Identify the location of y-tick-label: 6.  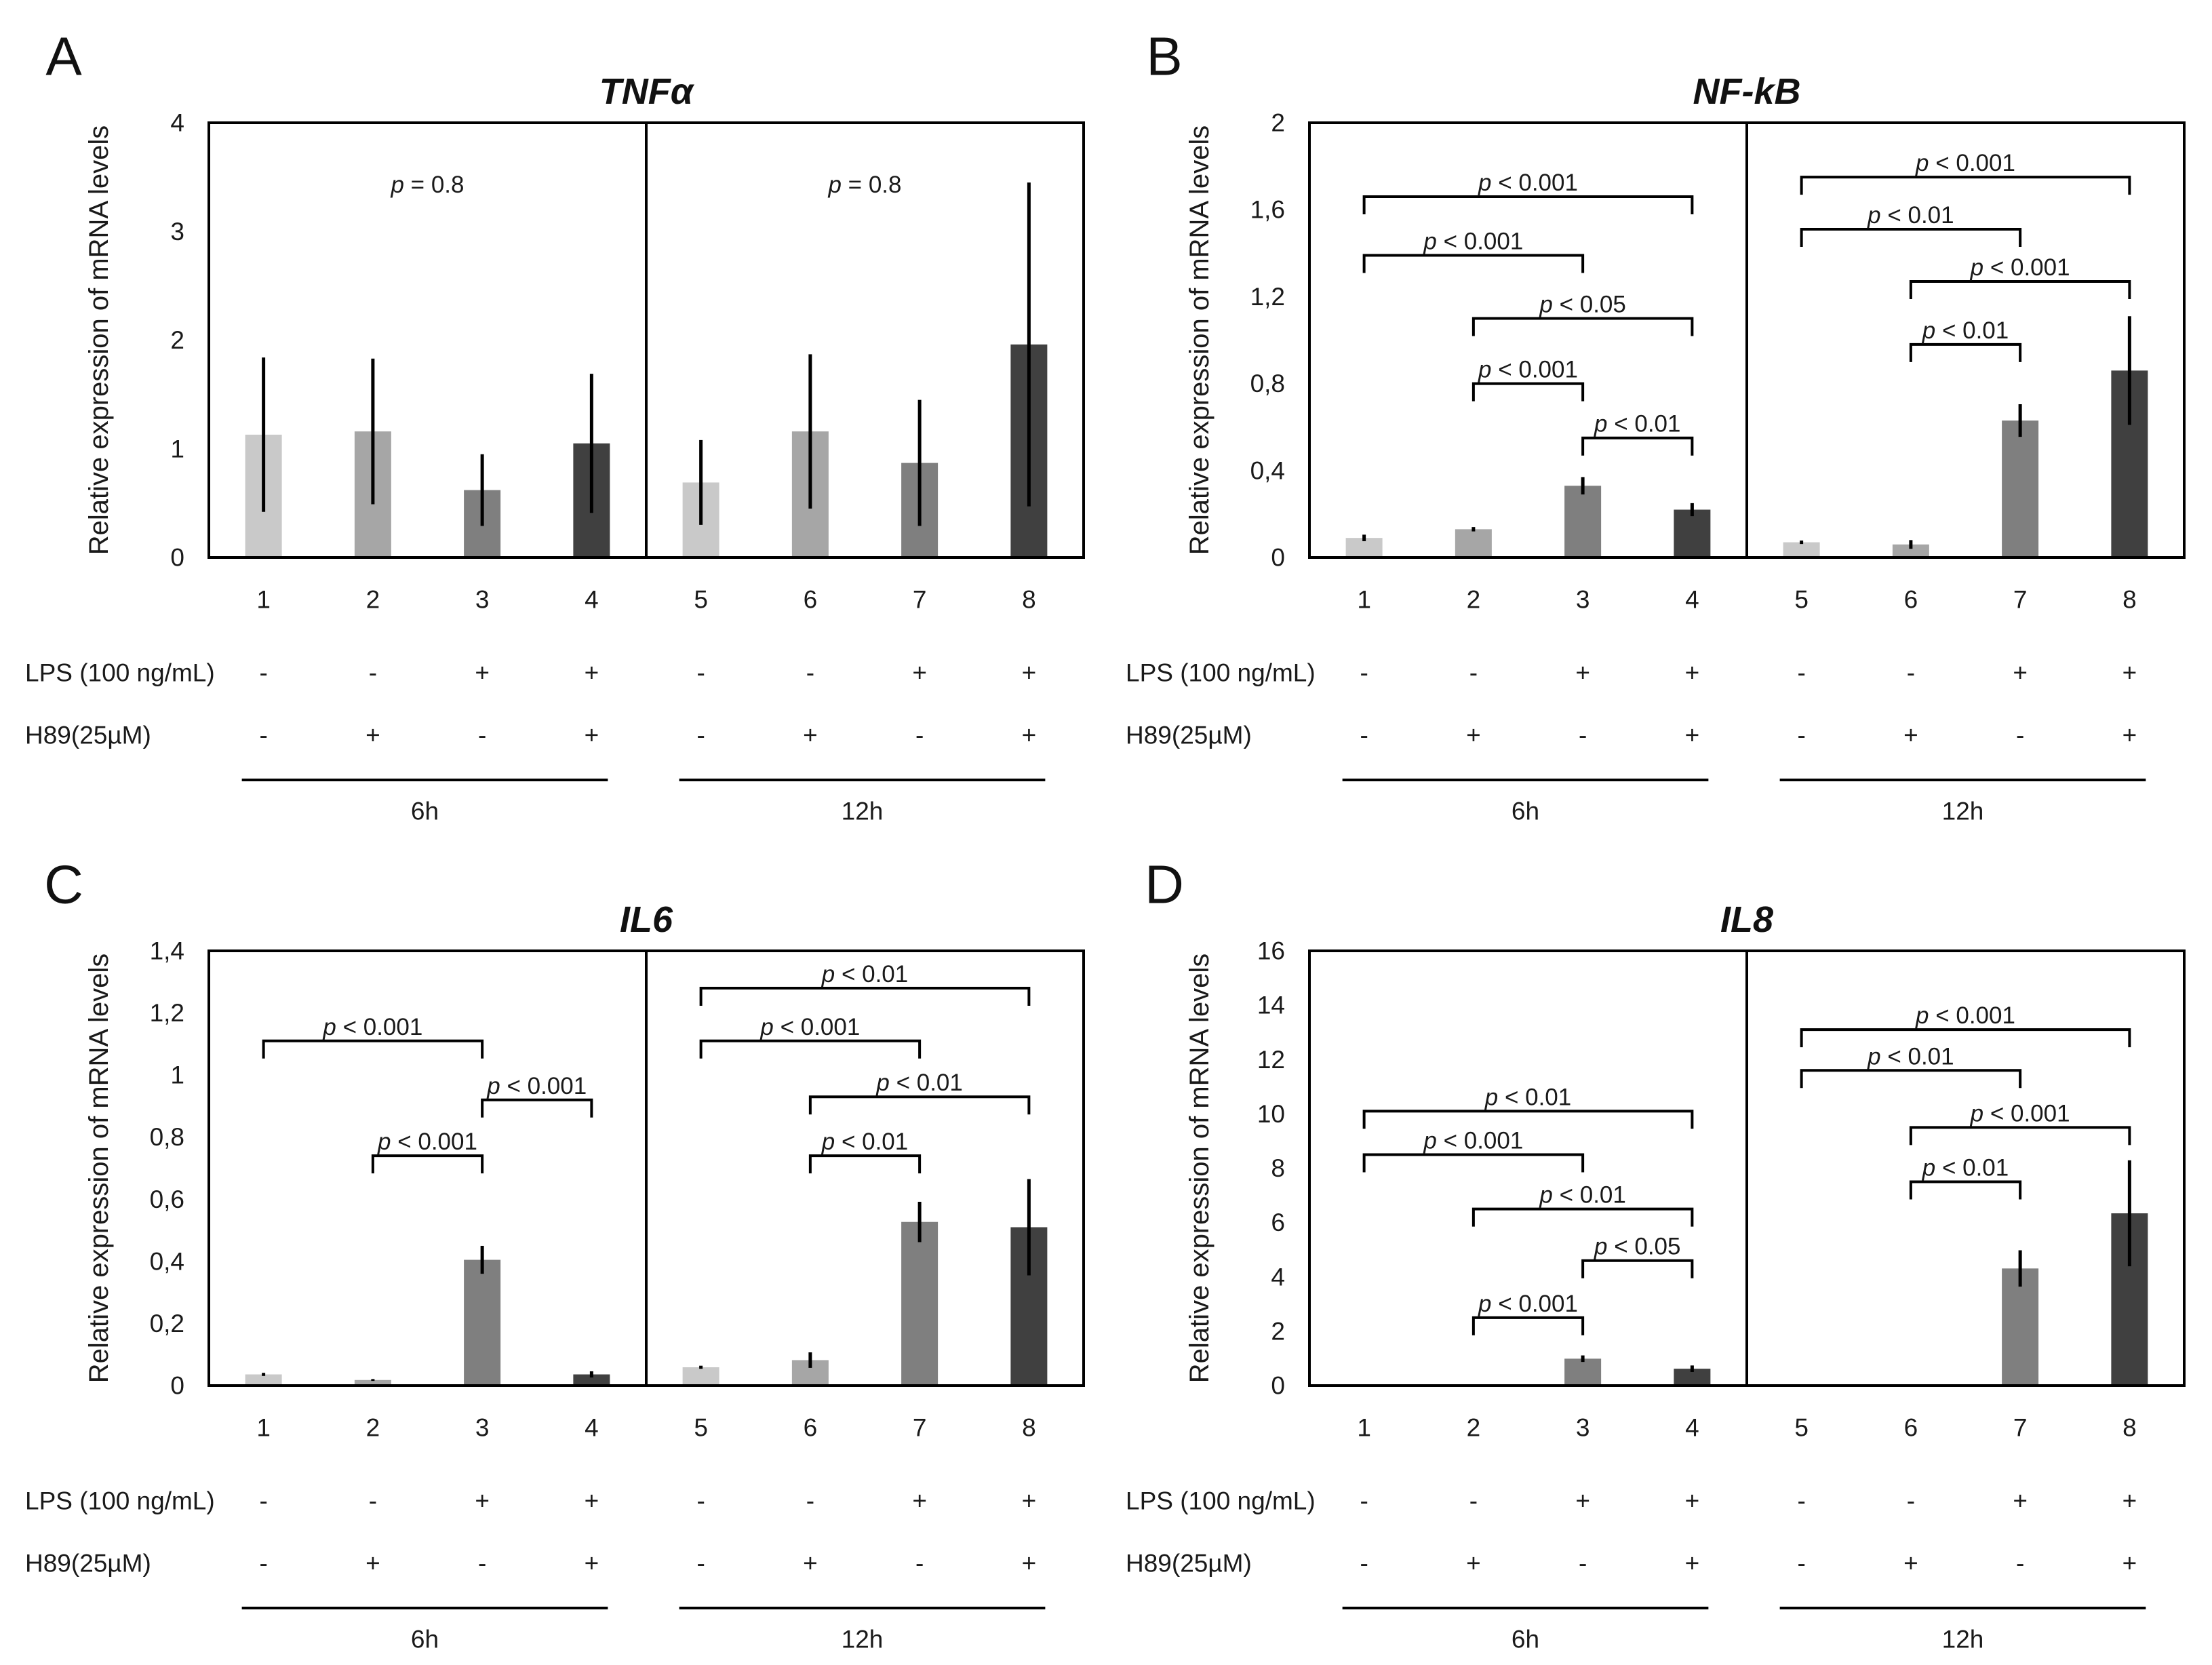
(1278, 1222).